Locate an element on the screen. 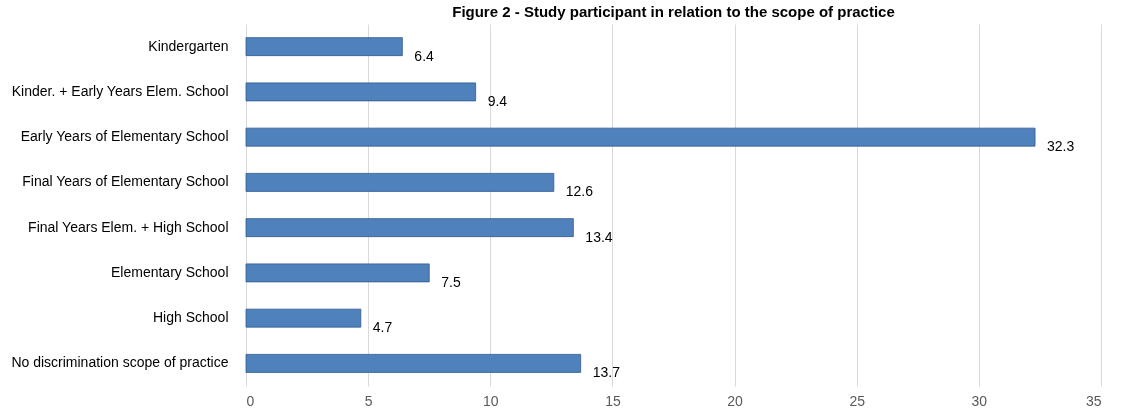 This screenshot has width=1131, height=416. y-tick-label: Final Years of Elementary School is located at coordinates (125, 181).